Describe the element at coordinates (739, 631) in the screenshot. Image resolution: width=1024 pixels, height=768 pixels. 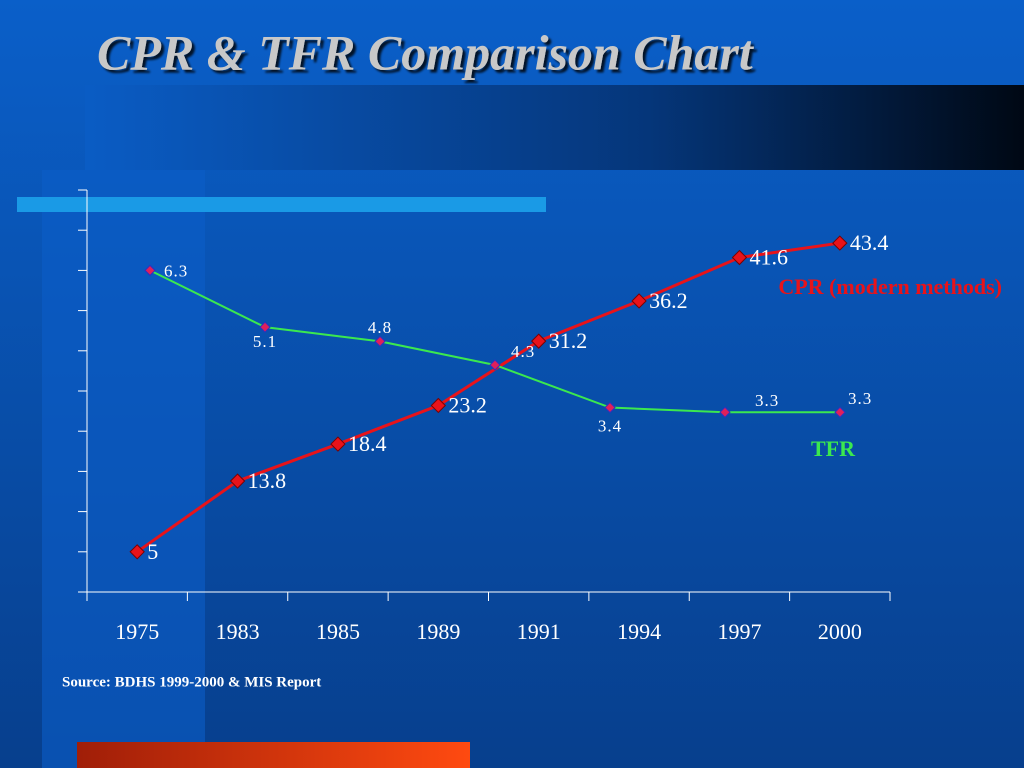
I see `x-tick-label: 1997` at that location.